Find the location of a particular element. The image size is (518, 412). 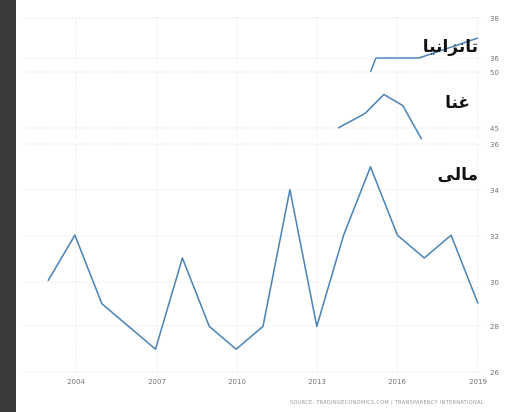

panel-title: مالی is located at coordinates (458, 175).